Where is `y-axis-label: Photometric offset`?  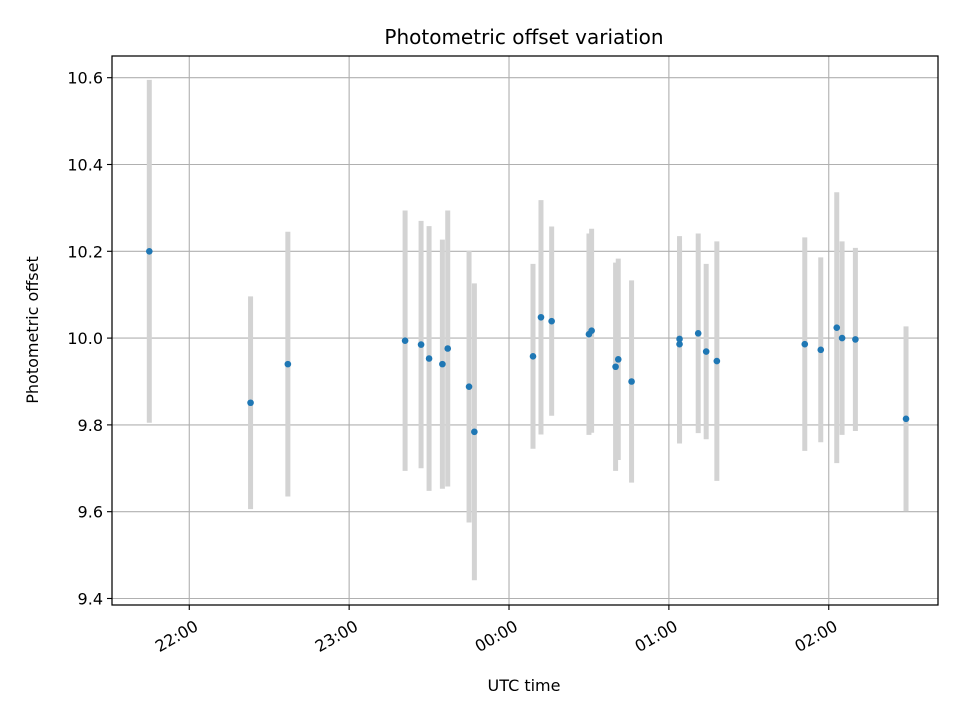 y-axis-label: Photometric offset is located at coordinates (32, 330).